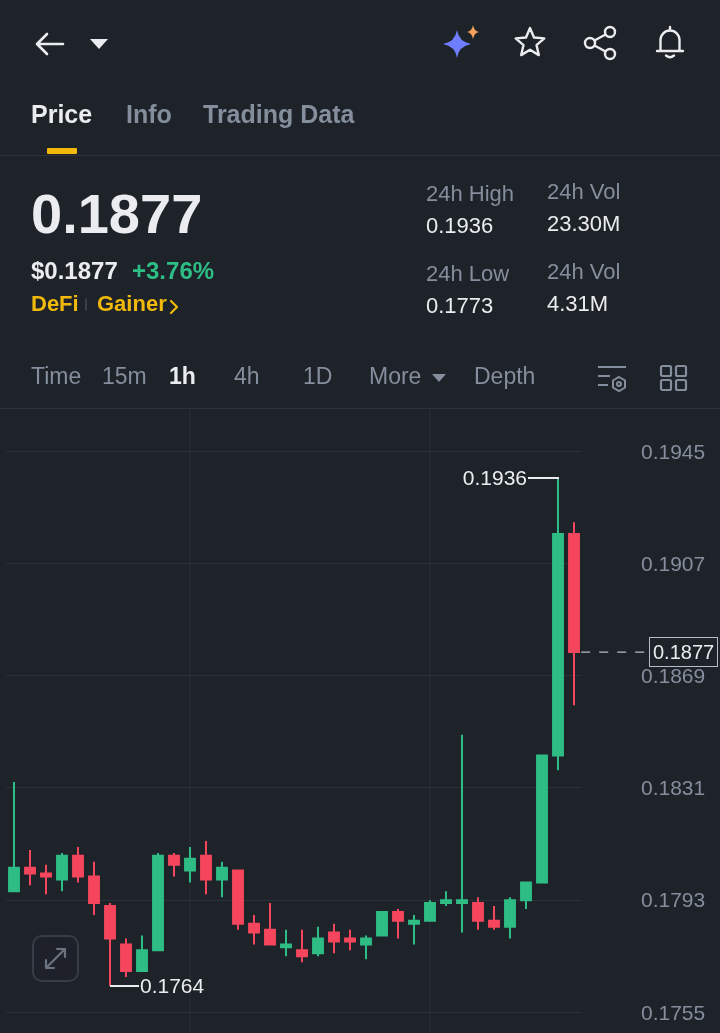 The height and width of the screenshot is (1033, 720). What do you see at coordinates (149, 114) in the screenshot?
I see `text: Info` at bounding box center [149, 114].